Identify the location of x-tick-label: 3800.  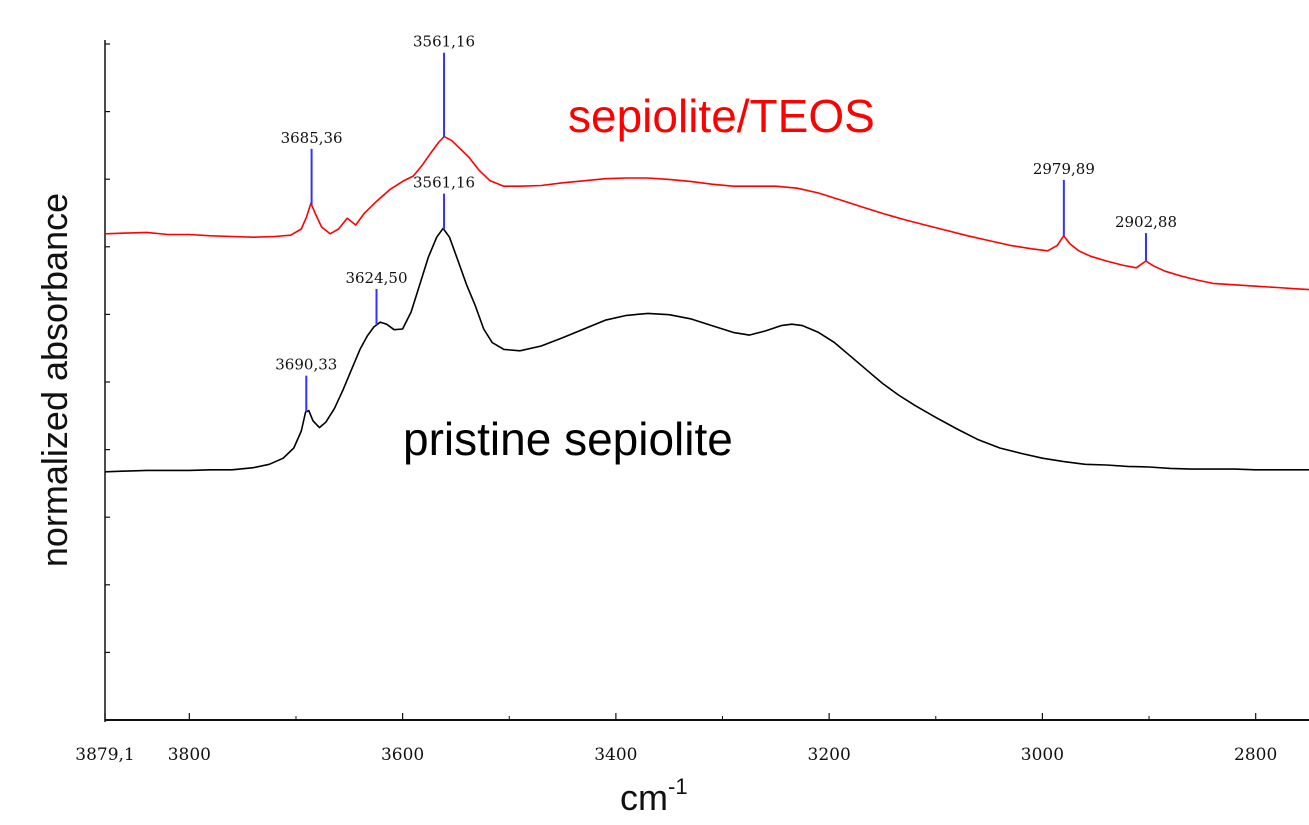
(189, 755).